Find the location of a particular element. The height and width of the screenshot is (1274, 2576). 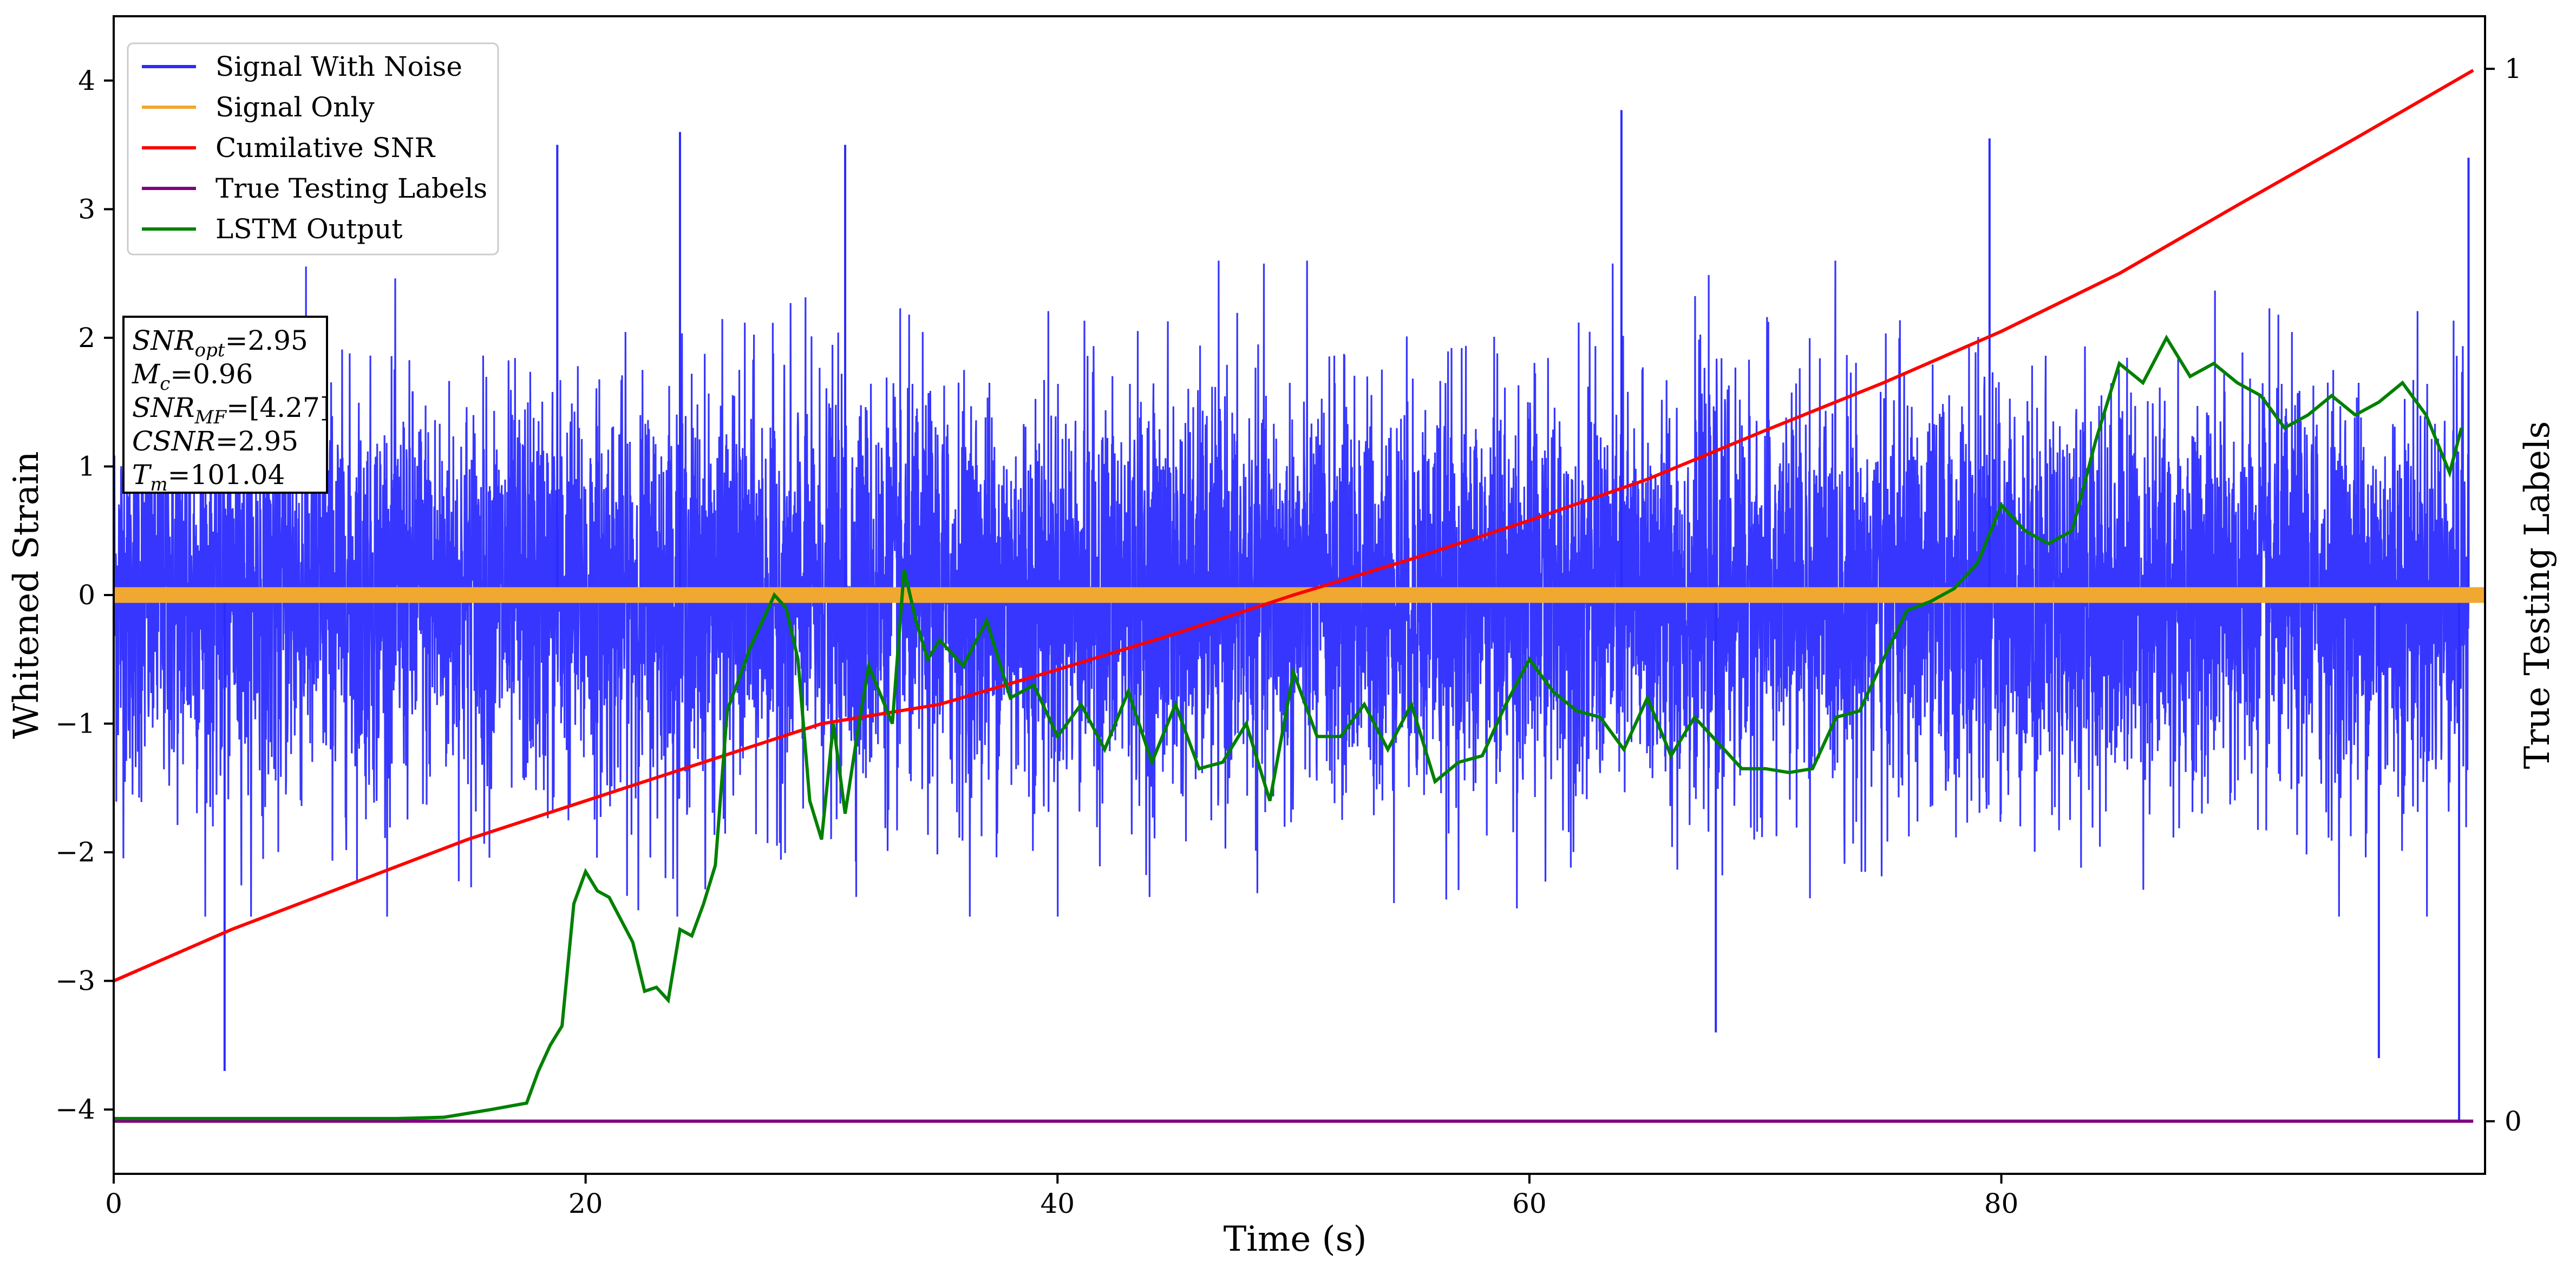

x-tick-label: 80 is located at coordinates (2002, 1203).